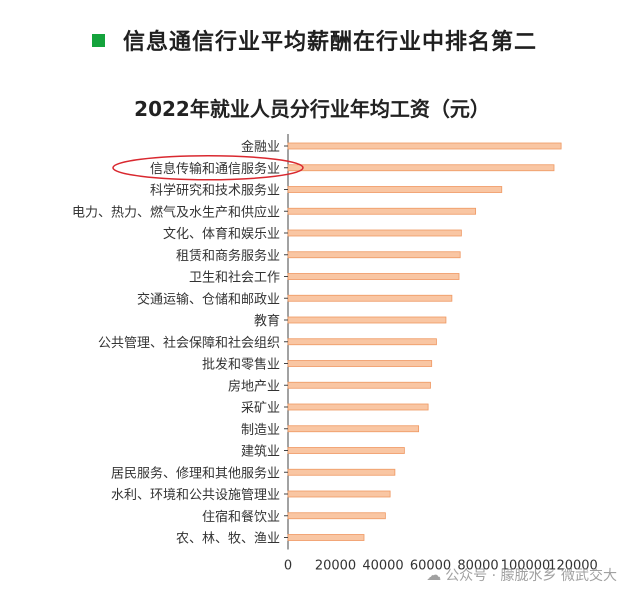 The height and width of the screenshot is (599, 635). I want to click on watermark: ☁ 公众号 · 朦胧水乡 微武交大, so click(521, 575).